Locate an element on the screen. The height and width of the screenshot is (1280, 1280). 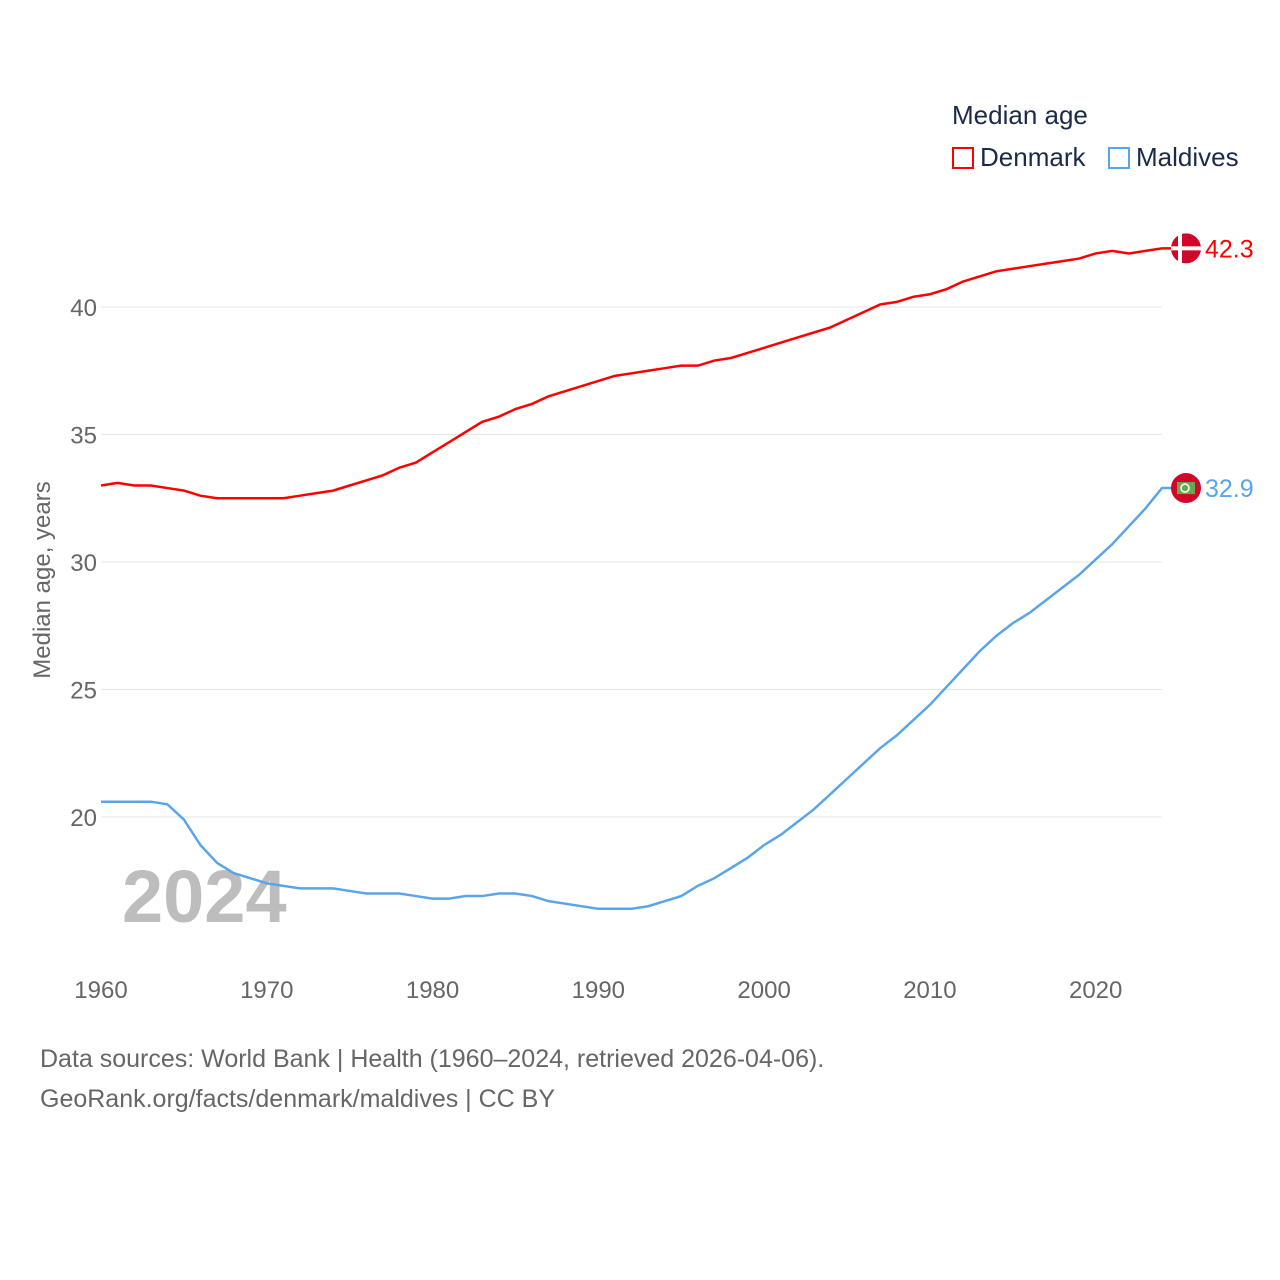
end-value-label-denmark: 42.3 is located at coordinates (1229, 249).